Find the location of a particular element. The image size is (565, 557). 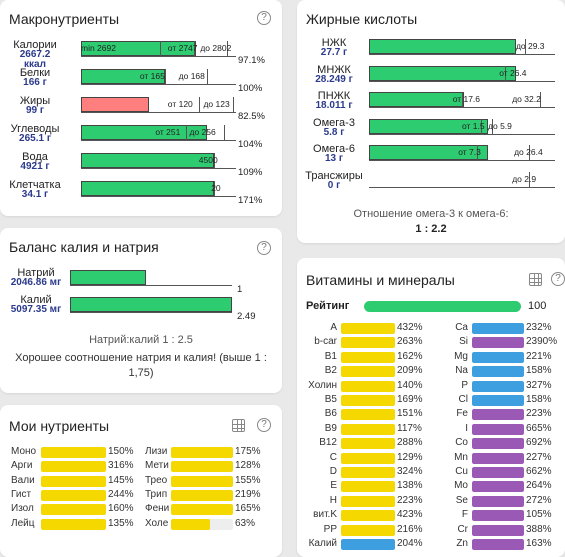

nutrient-label: Жиры 99 г is located at coordinates (35, 106).